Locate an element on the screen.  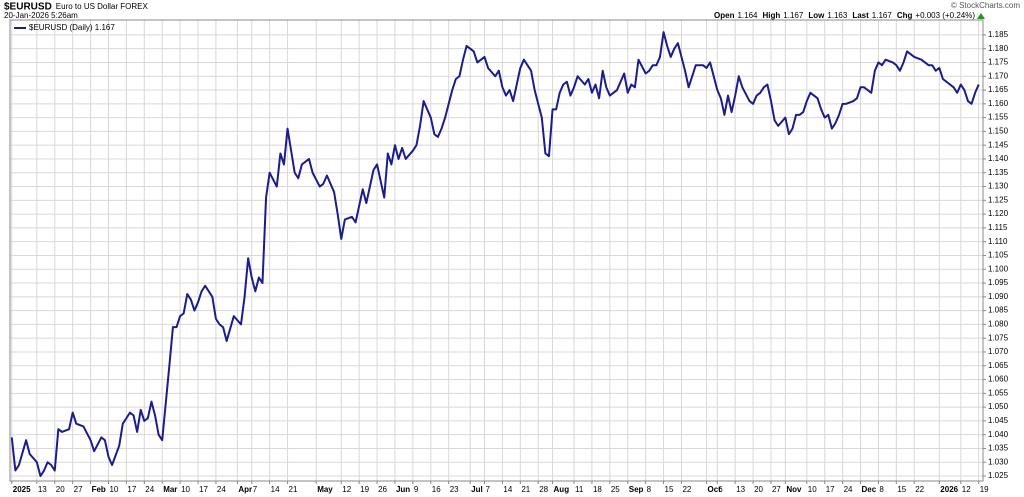
y-tick-label: 1.175 is located at coordinates (998, 62).